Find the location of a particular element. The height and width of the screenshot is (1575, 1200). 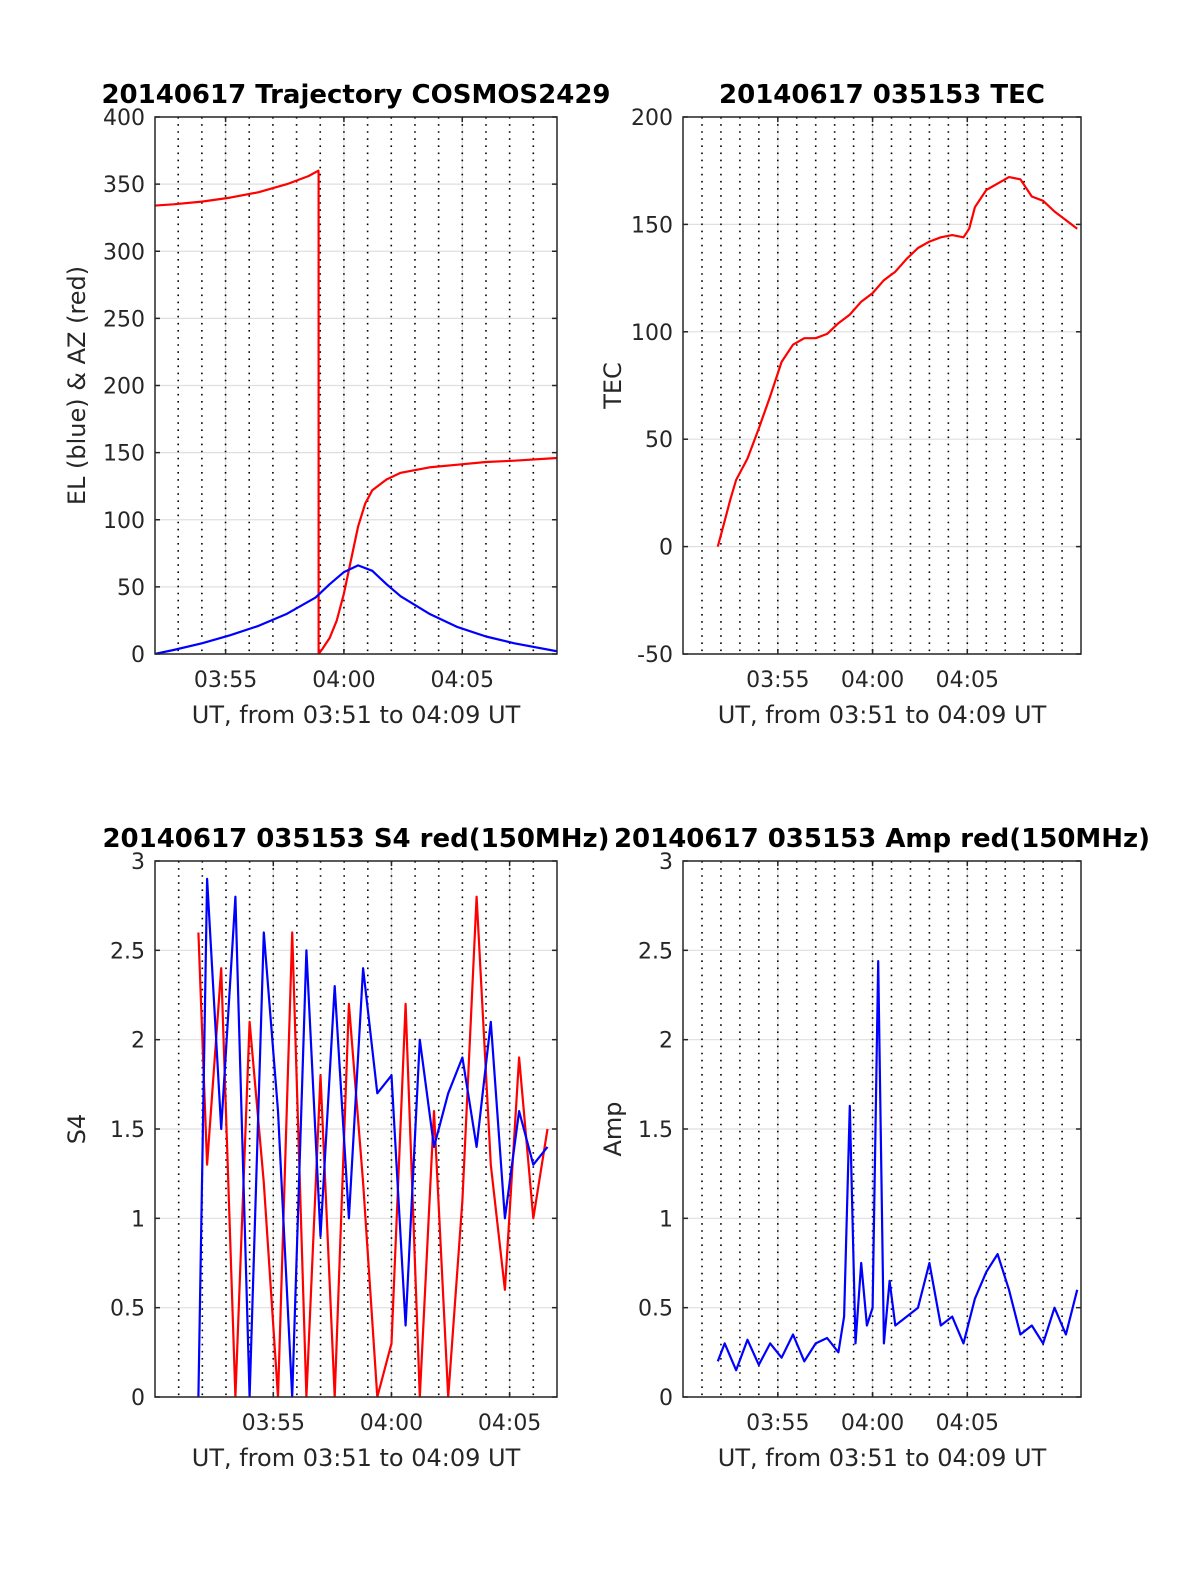

chart-title: 20140617 035153 Amp red(150MHz) is located at coordinates (882, 839).